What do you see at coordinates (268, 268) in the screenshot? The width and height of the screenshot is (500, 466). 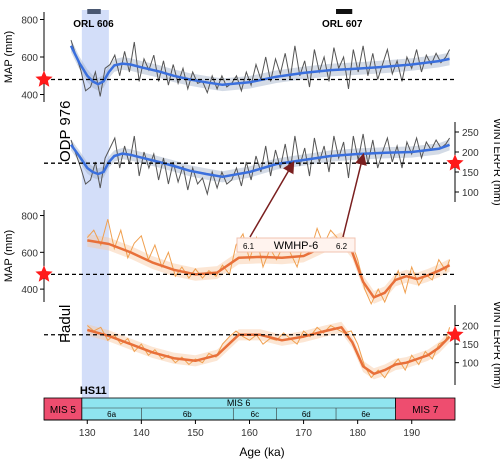 I see `padul_map-uncertainty-band` at bounding box center [268, 268].